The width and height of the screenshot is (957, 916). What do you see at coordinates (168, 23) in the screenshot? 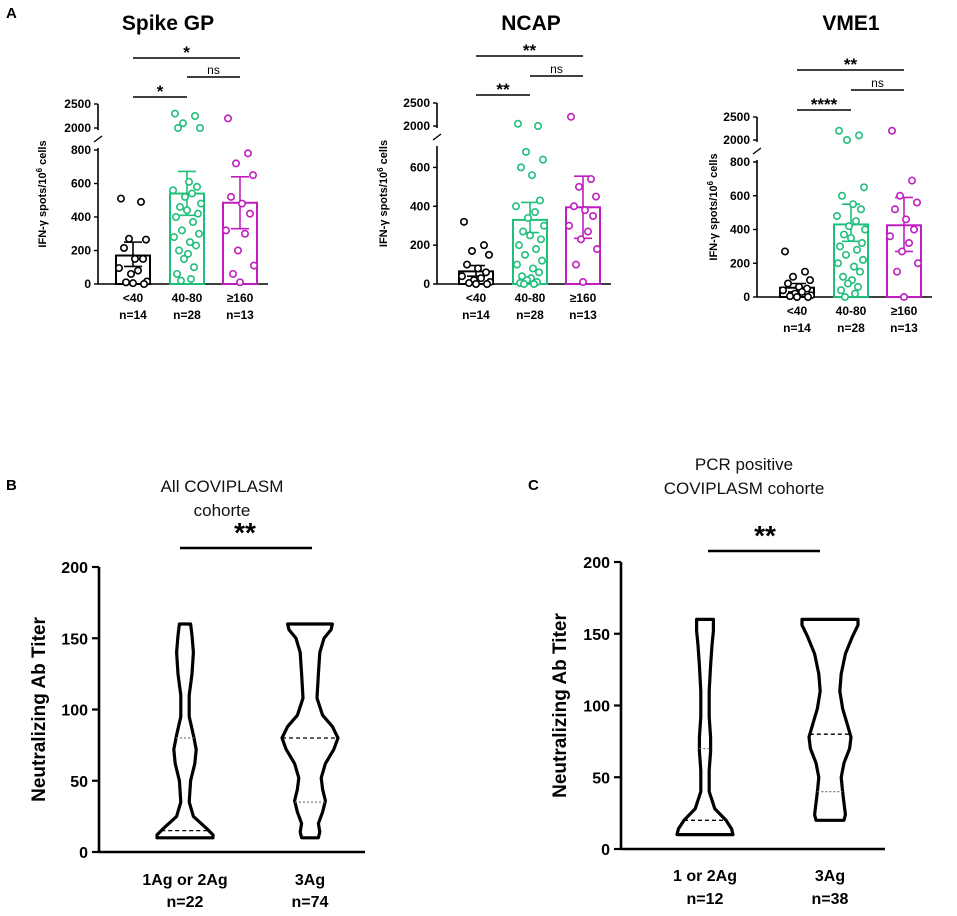
I see `chart-title: Spike GP` at bounding box center [168, 23].